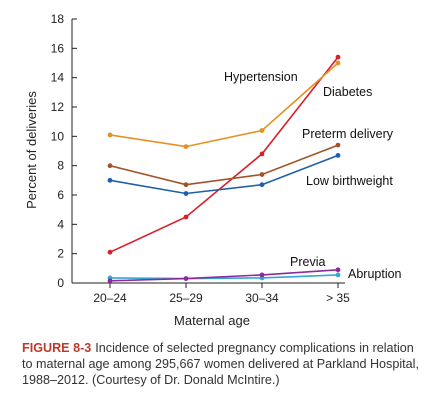 Image resolution: width=431 pixels, height=416 pixels. Describe the element at coordinates (60, 195) in the screenshot. I see `y-tick-label: 6` at that location.